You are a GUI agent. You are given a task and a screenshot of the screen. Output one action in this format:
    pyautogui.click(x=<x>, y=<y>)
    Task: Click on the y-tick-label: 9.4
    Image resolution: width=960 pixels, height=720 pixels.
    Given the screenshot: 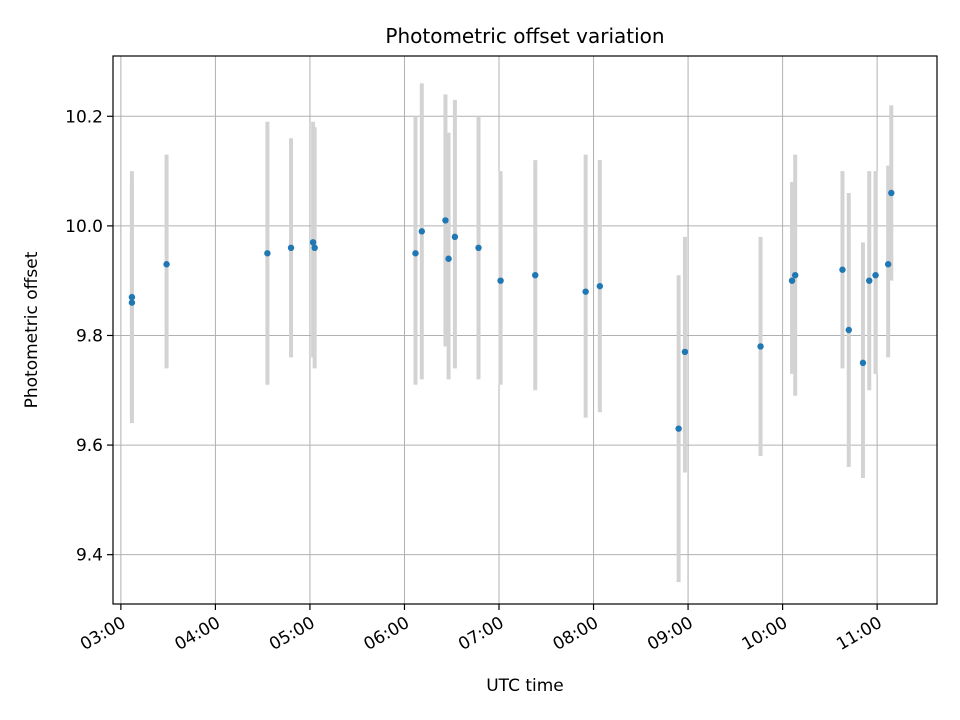 What is the action you would take?
    pyautogui.click(x=89, y=556)
    